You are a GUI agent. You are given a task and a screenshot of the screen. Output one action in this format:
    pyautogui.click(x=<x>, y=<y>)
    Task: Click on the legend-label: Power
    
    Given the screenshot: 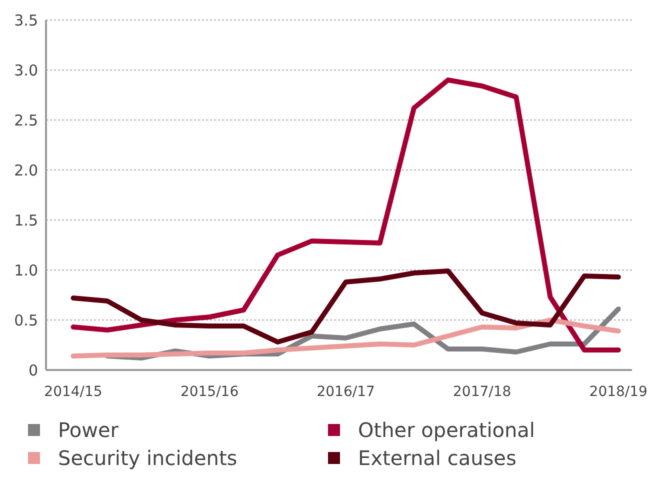 What is the action you would take?
    pyautogui.click(x=88, y=430)
    